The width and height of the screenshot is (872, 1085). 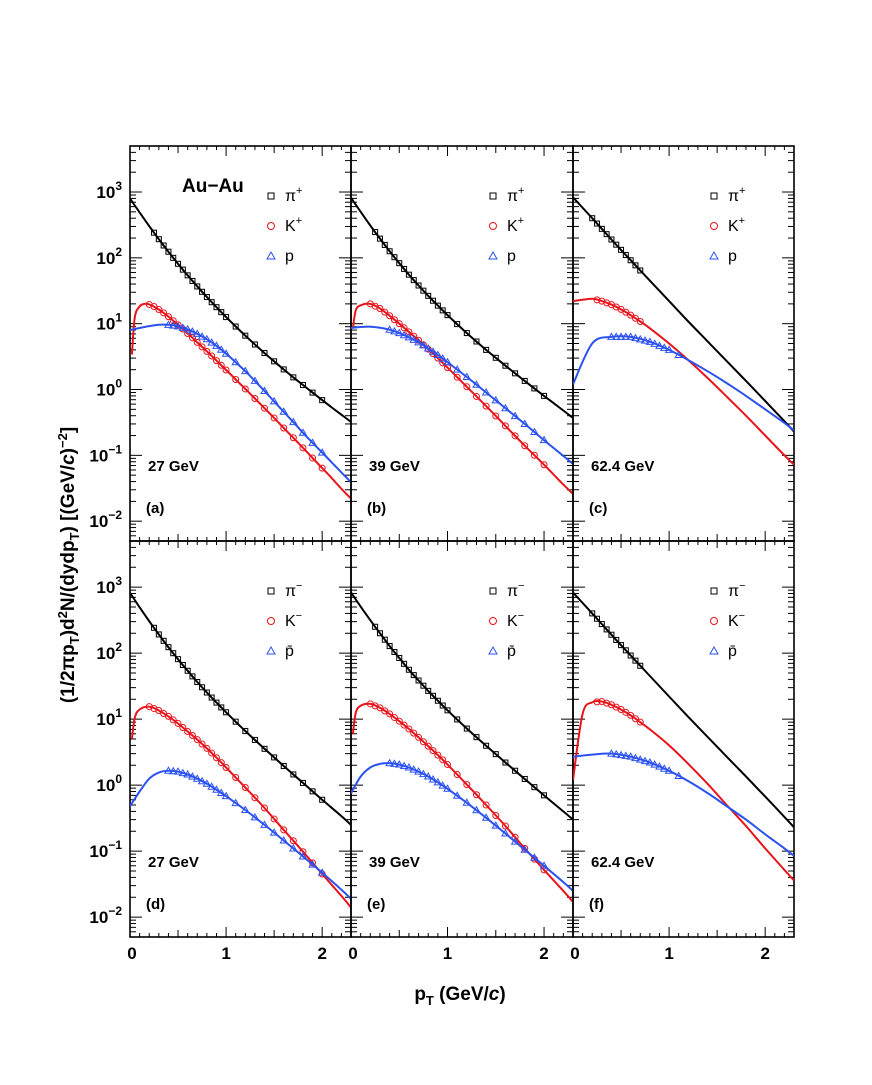 I want to click on x-tick-label: 1, so click(x=225, y=953).